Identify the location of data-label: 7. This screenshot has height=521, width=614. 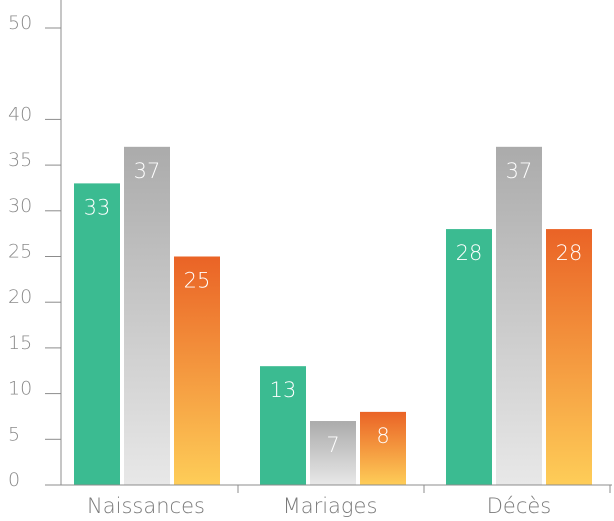
(332, 445).